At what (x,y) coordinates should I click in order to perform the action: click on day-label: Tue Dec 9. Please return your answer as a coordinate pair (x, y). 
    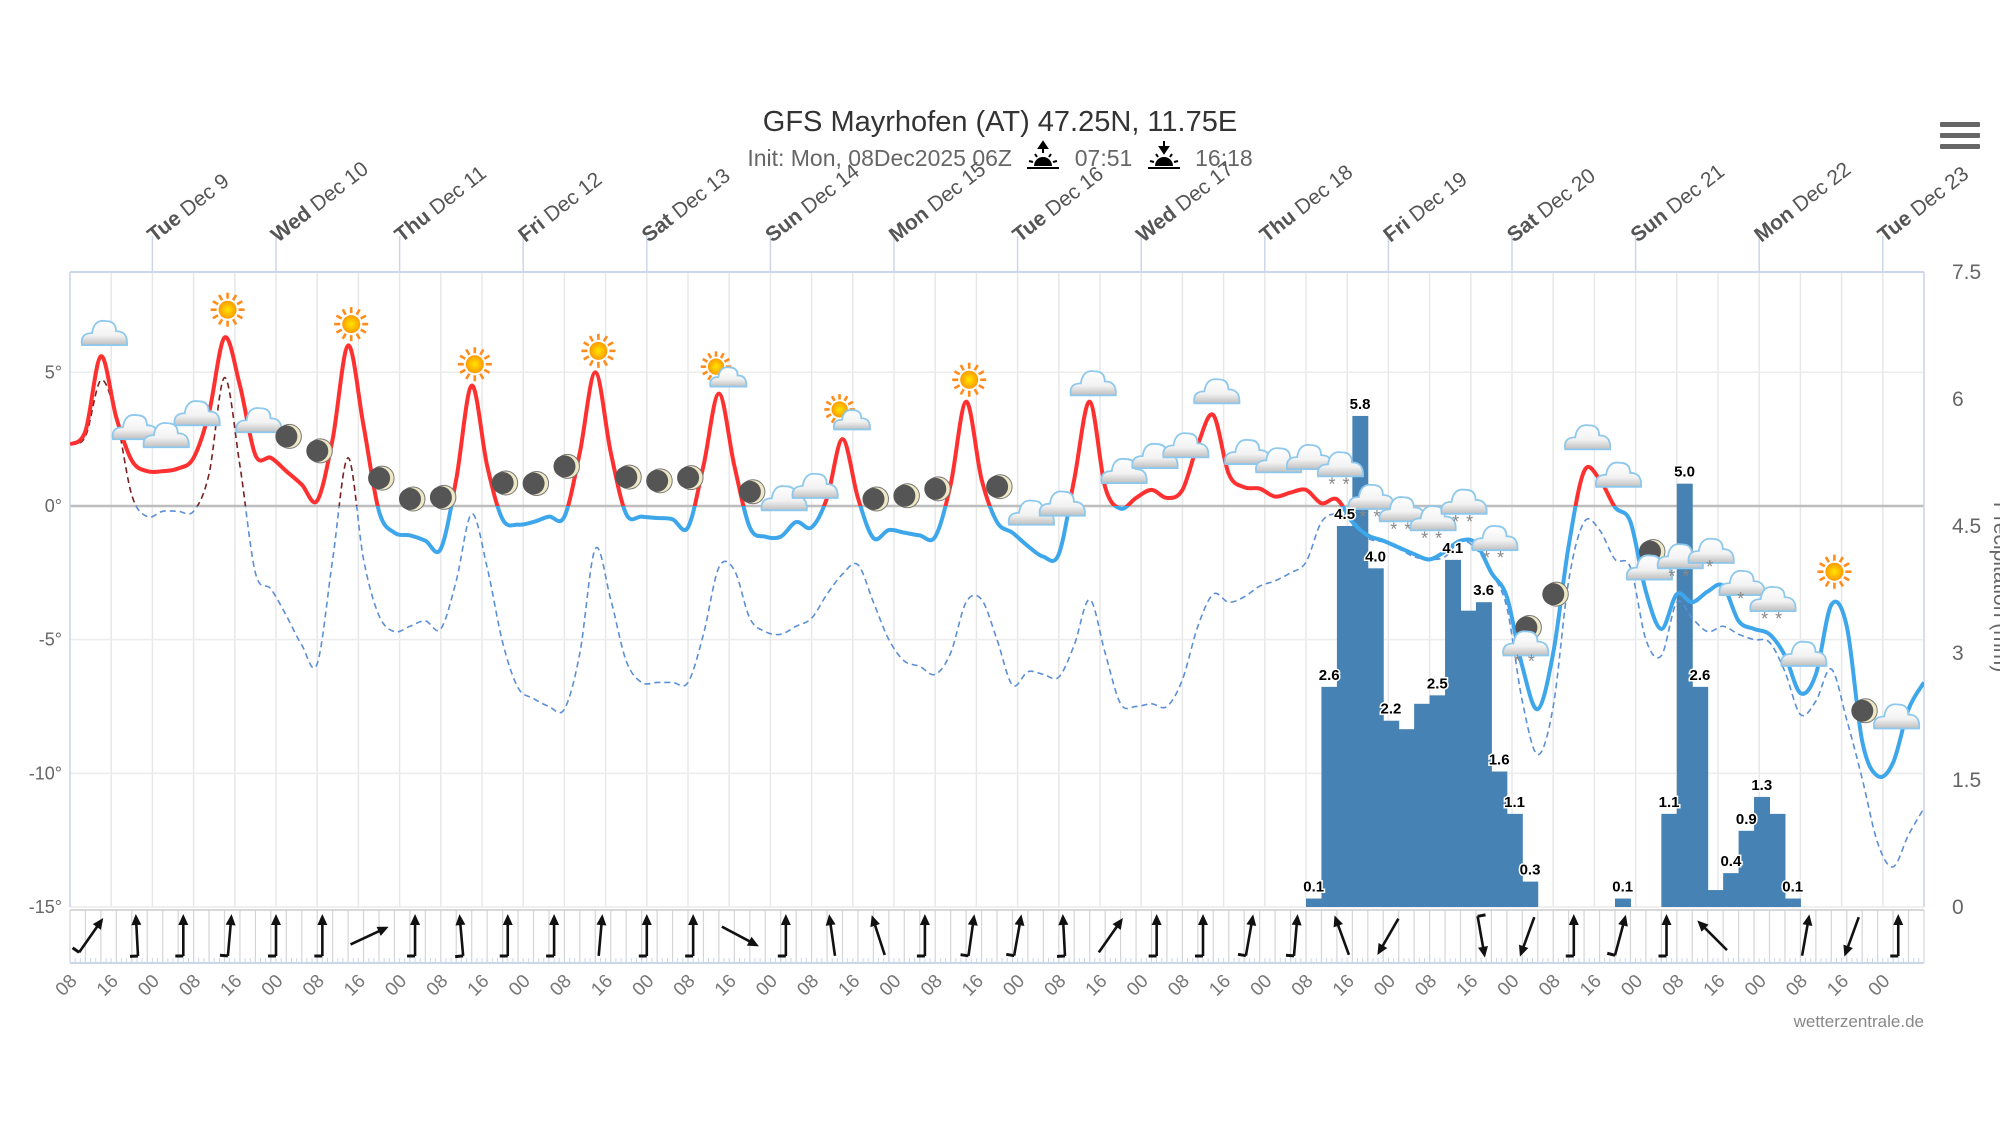
    Looking at the image, I should click on (188, 208).